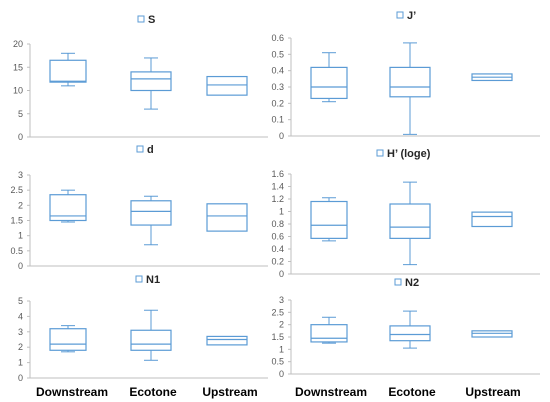 This screenshot has height=402, width=550. What do you see at coordinates (20, 114) in the screenshot?
I see `y-tick-label: 5` at bounding box center [20, 114].